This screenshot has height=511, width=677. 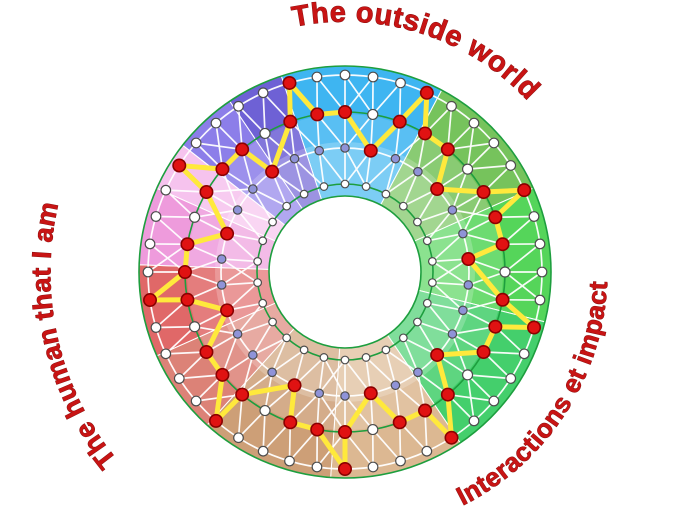 What do you see at coordinates (74, 337) in the screenshot?
I see `label-human-that-i-am: The human that I am` at bounding box center [74, 337].